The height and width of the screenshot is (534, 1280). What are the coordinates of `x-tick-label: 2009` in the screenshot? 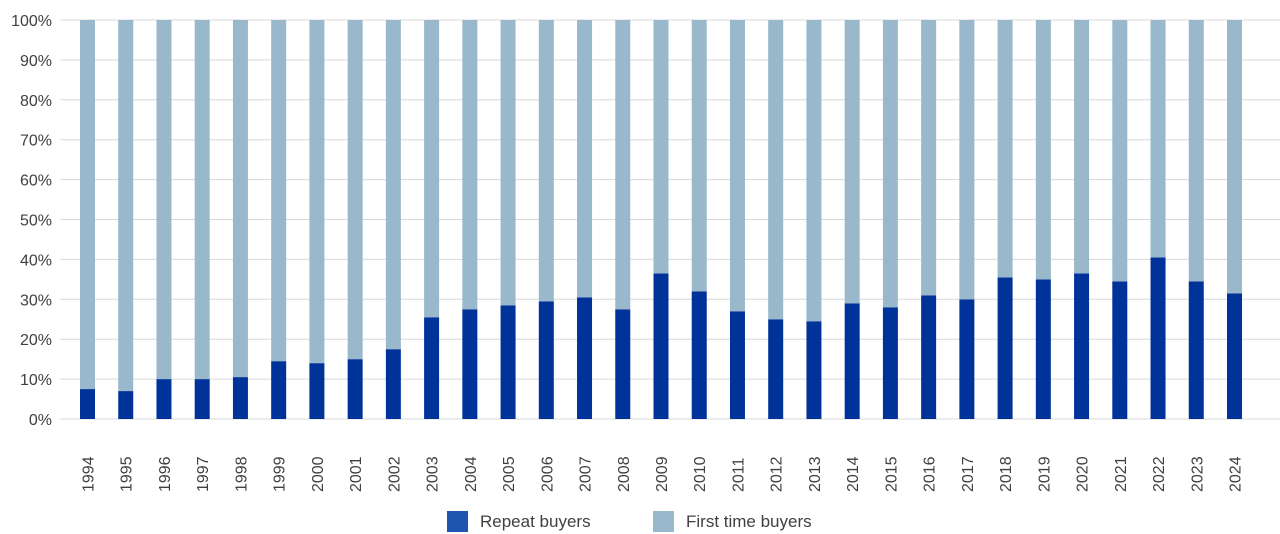 It's located at (662, 474).